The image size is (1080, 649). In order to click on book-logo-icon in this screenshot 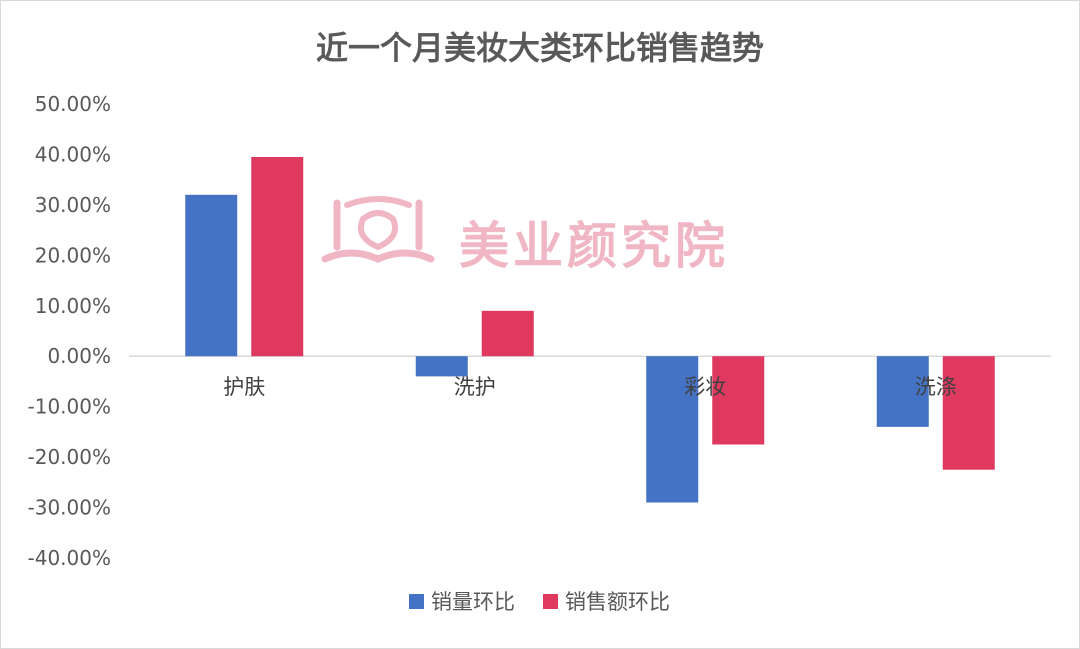, I will do `click(378, 229)`.